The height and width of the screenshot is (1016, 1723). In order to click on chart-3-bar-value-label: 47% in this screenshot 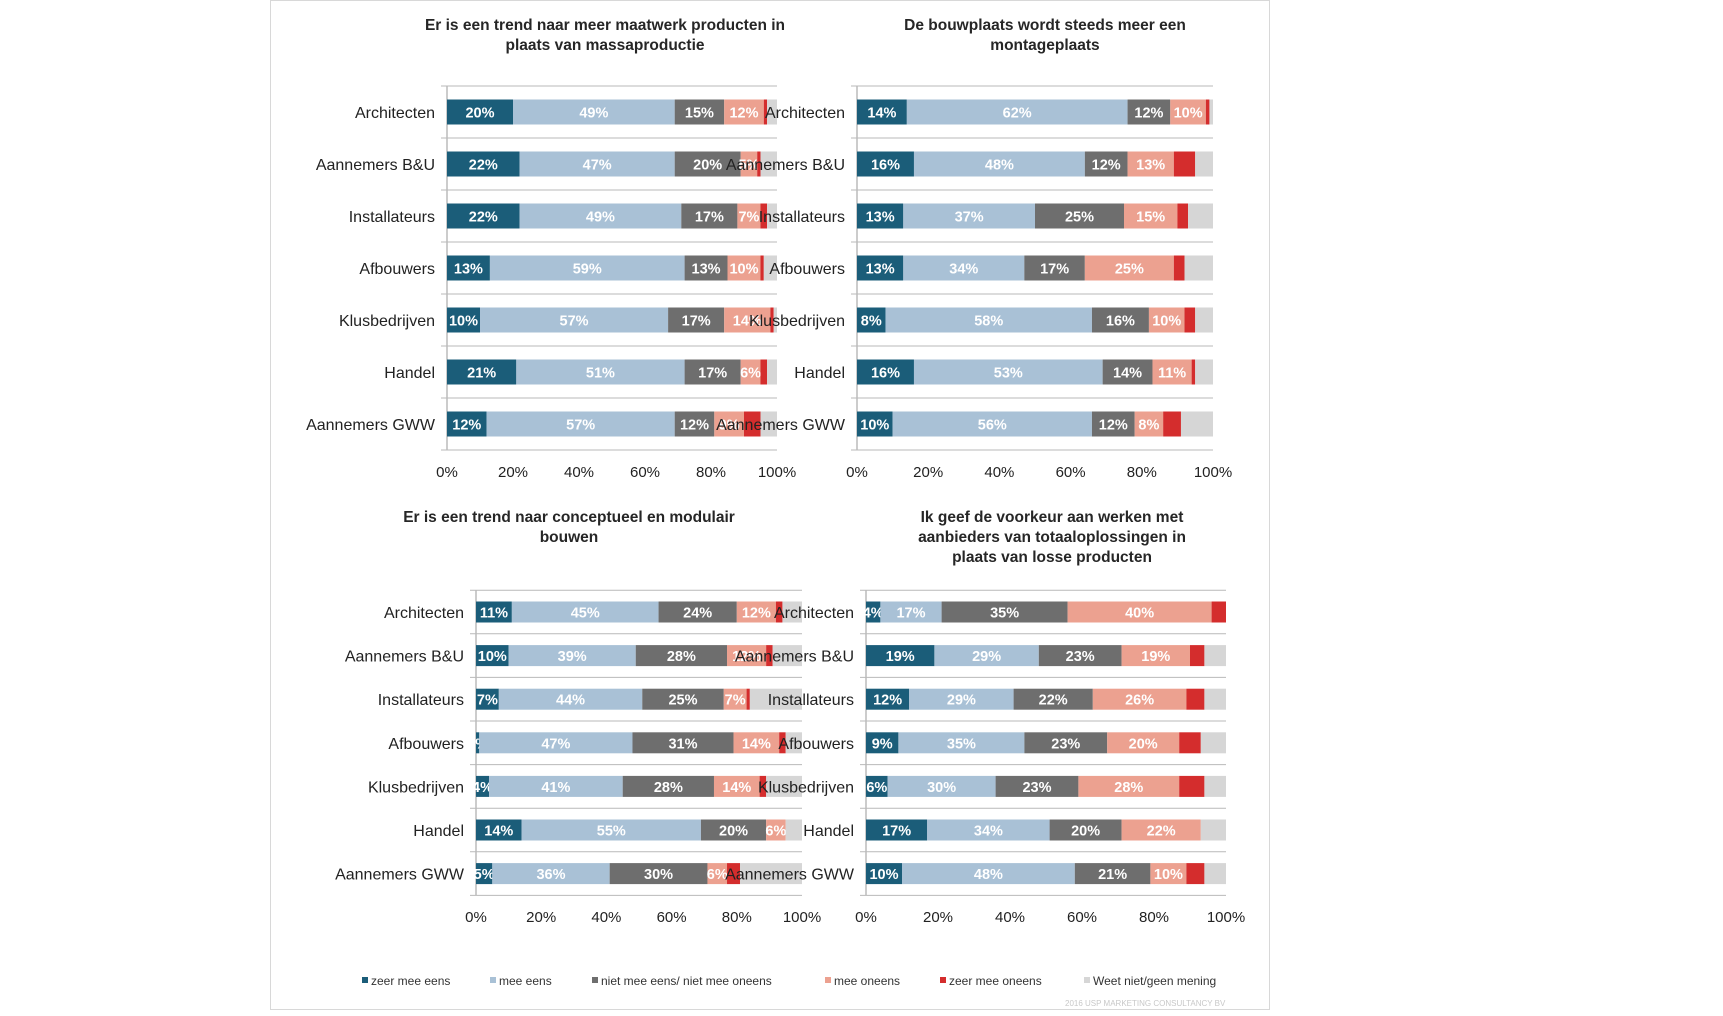, I will do `click(555, 744)`.